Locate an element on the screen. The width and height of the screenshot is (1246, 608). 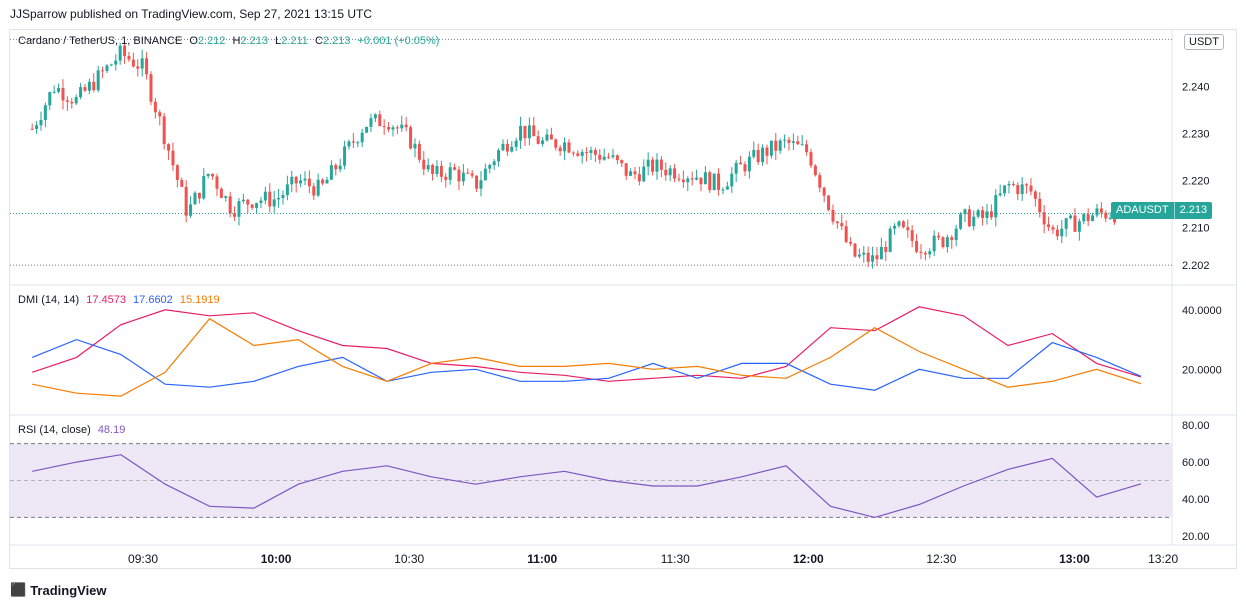
time-axis-label: 10:30 is located at coordinates (409, 559).